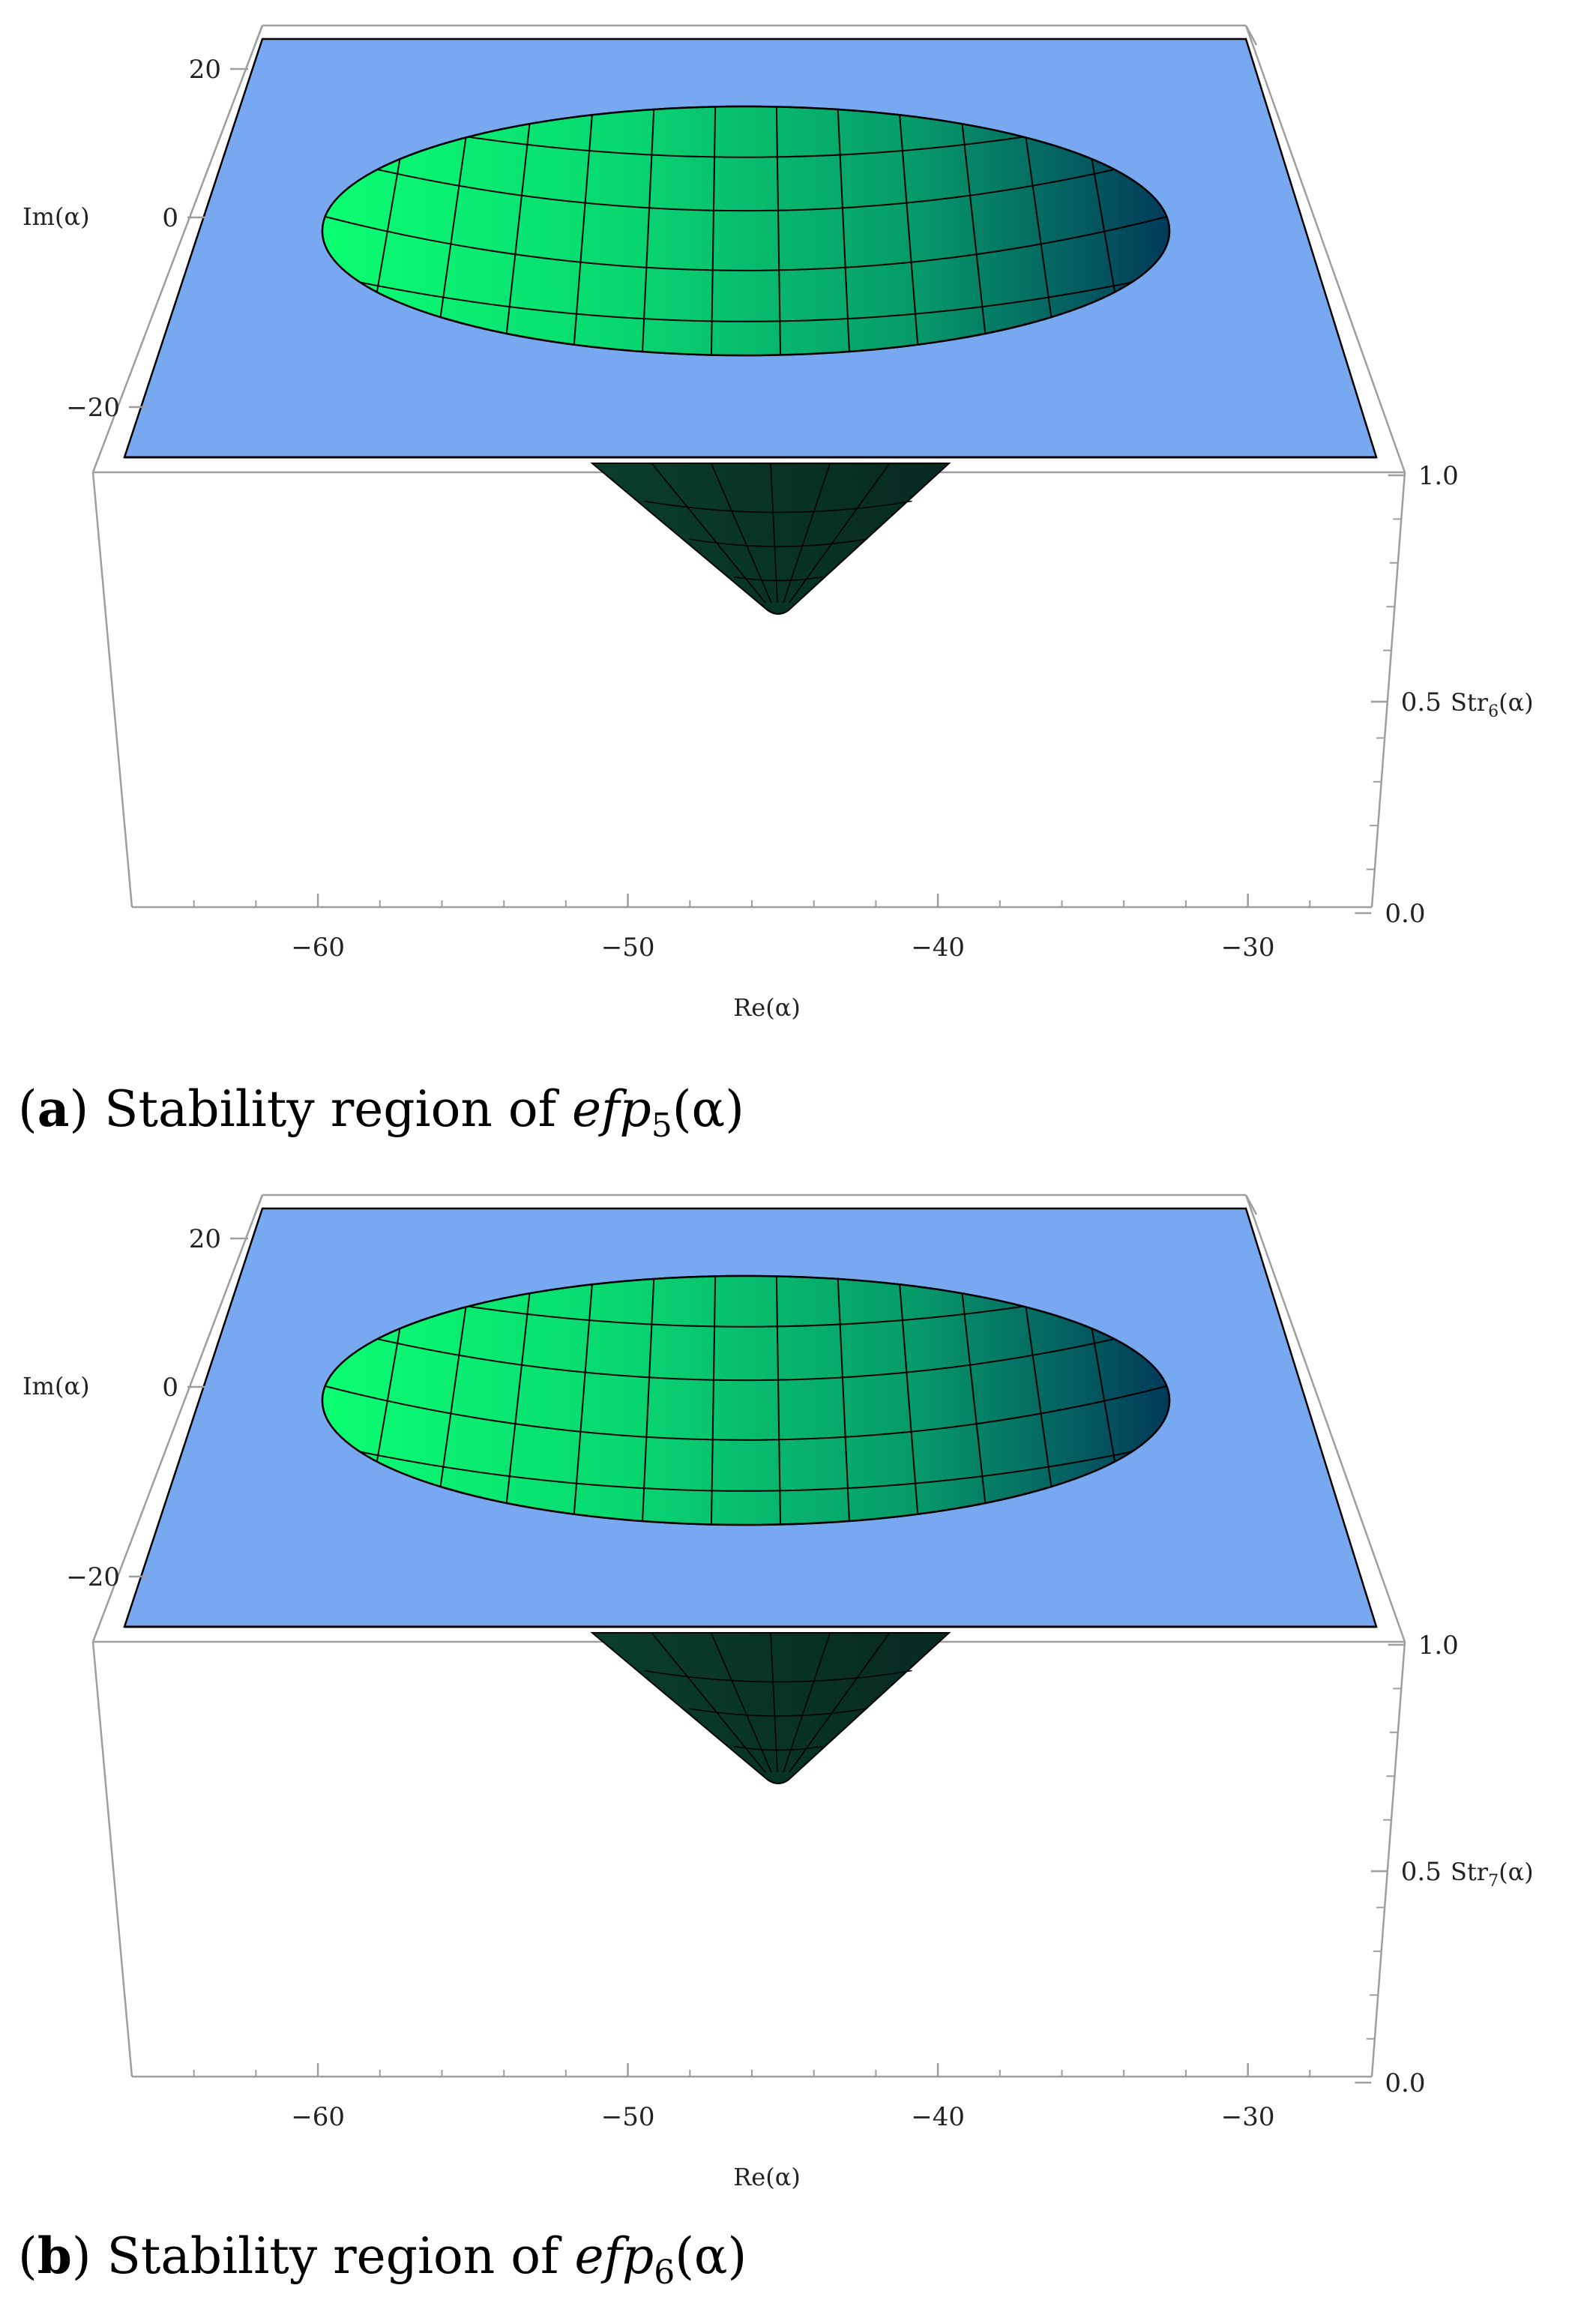 Image resolution: width=1575 pixels, height=2324 pixels. I want to click on z-axis-label: Str7(α), so click(1492, 1874).